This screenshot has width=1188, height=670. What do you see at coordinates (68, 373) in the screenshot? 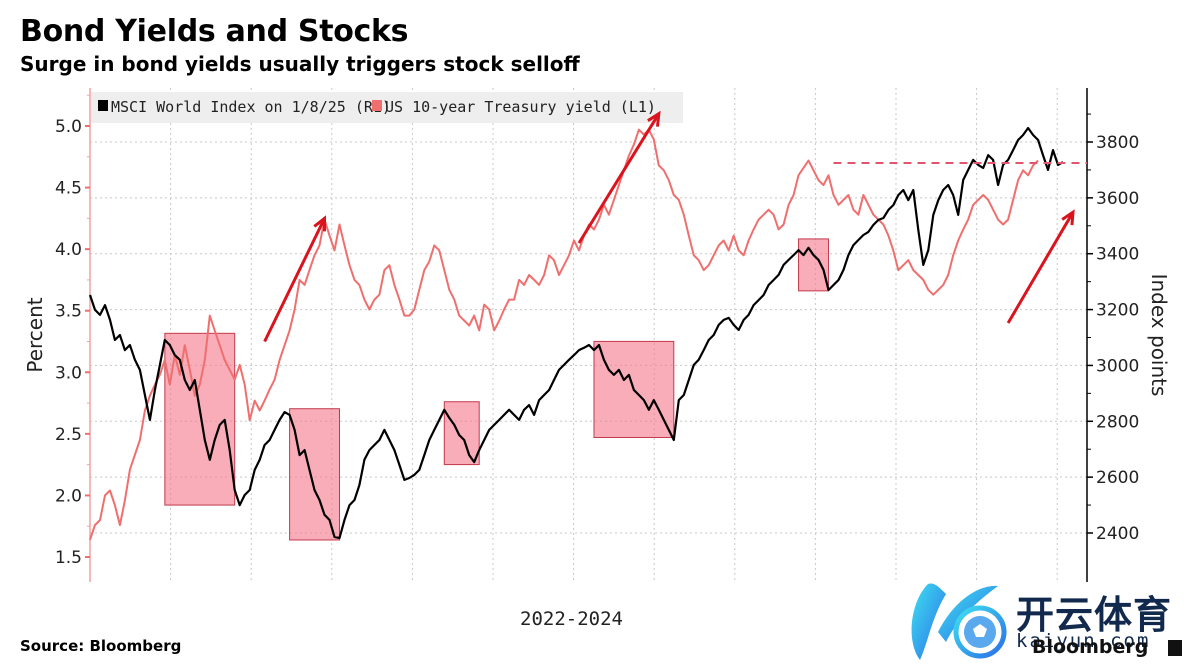
I see `left-tick-label: 3.0` at bounding box center [68, 373].